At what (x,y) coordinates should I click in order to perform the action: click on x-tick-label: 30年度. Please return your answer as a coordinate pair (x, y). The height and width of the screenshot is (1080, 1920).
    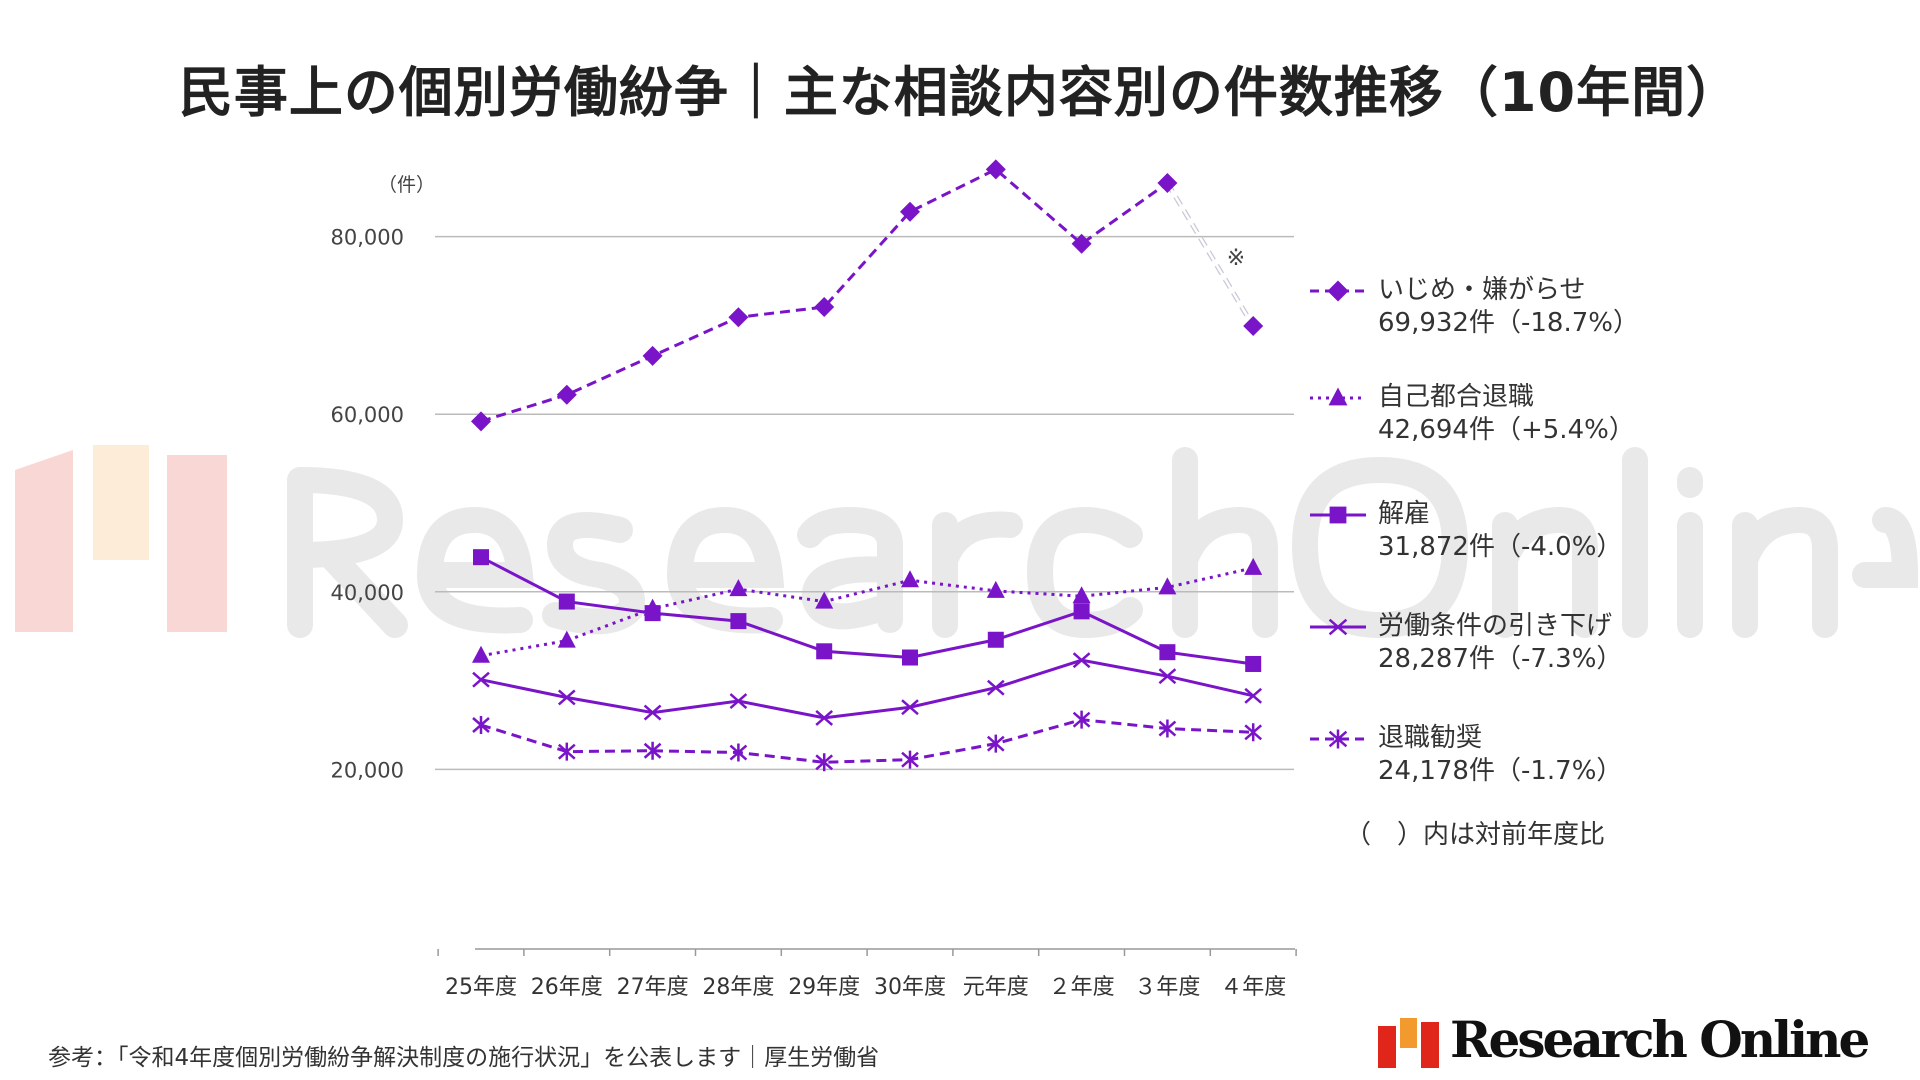
    Looking at the image, I should click on (910, 987).